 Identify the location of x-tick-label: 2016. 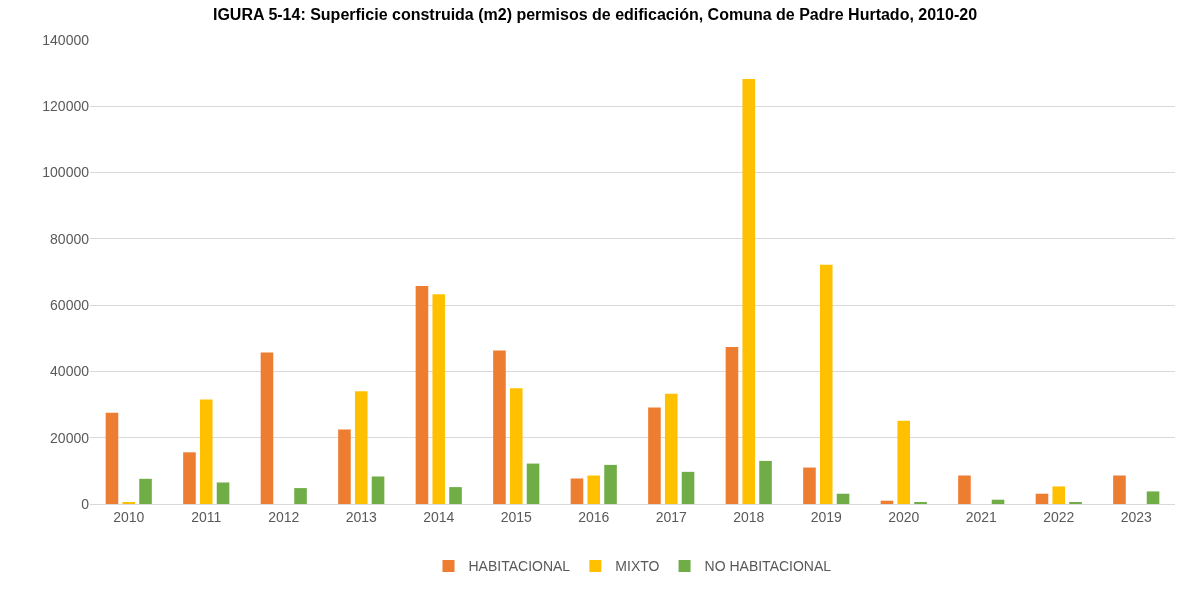
(594, 516).